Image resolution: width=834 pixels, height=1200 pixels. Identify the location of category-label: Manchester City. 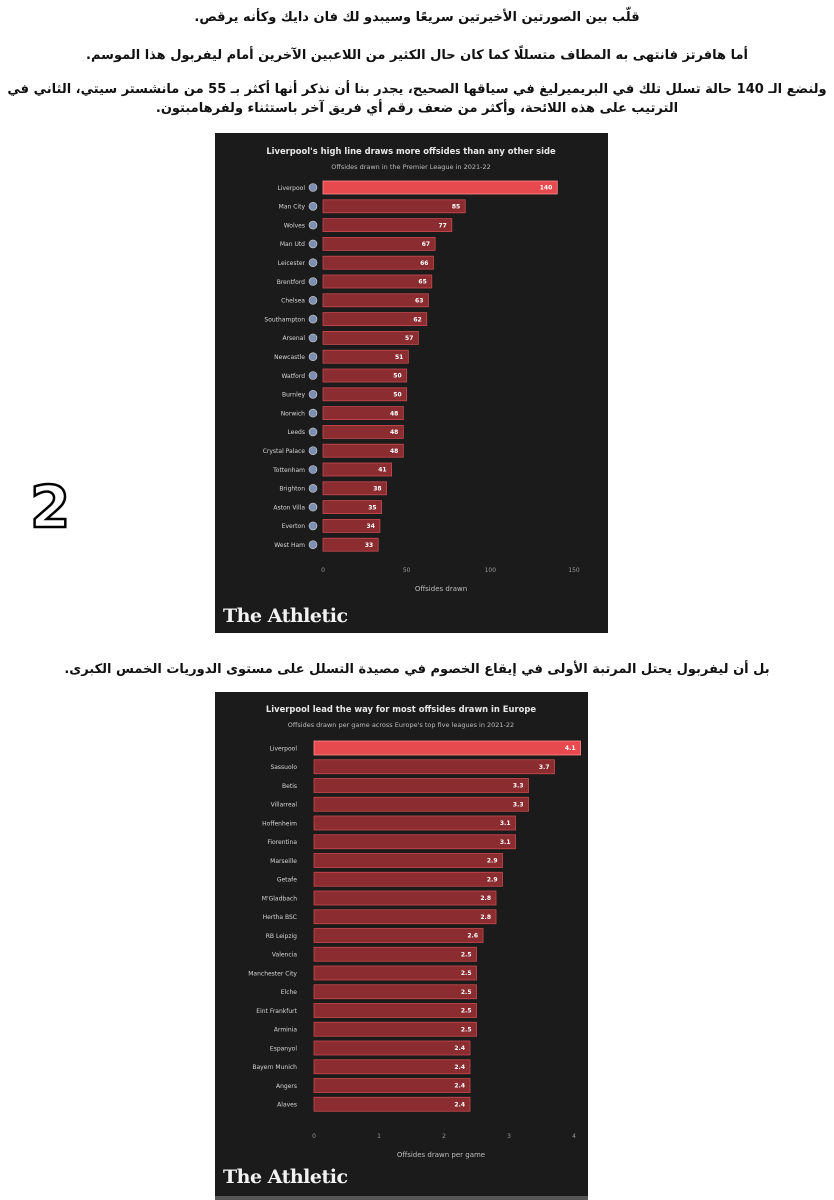
(272, 973).